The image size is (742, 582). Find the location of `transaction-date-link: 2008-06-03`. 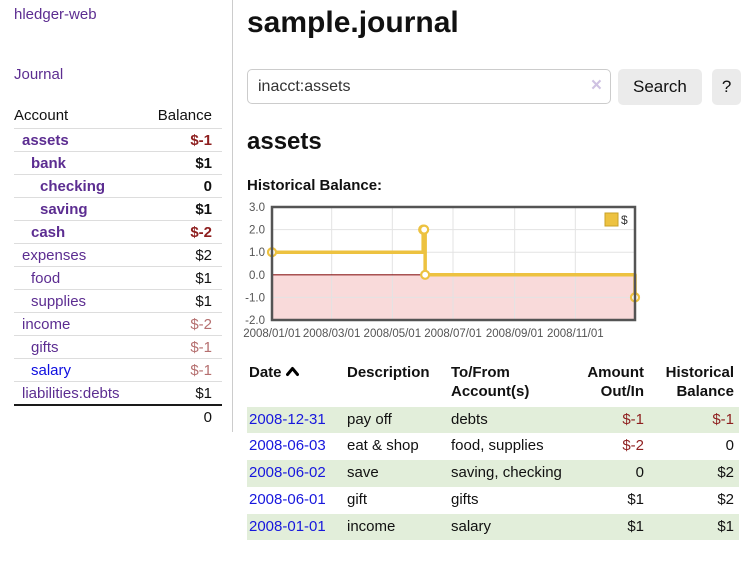

transaction-date-link: 2008-06-03 is located at coordinates (287, 446).